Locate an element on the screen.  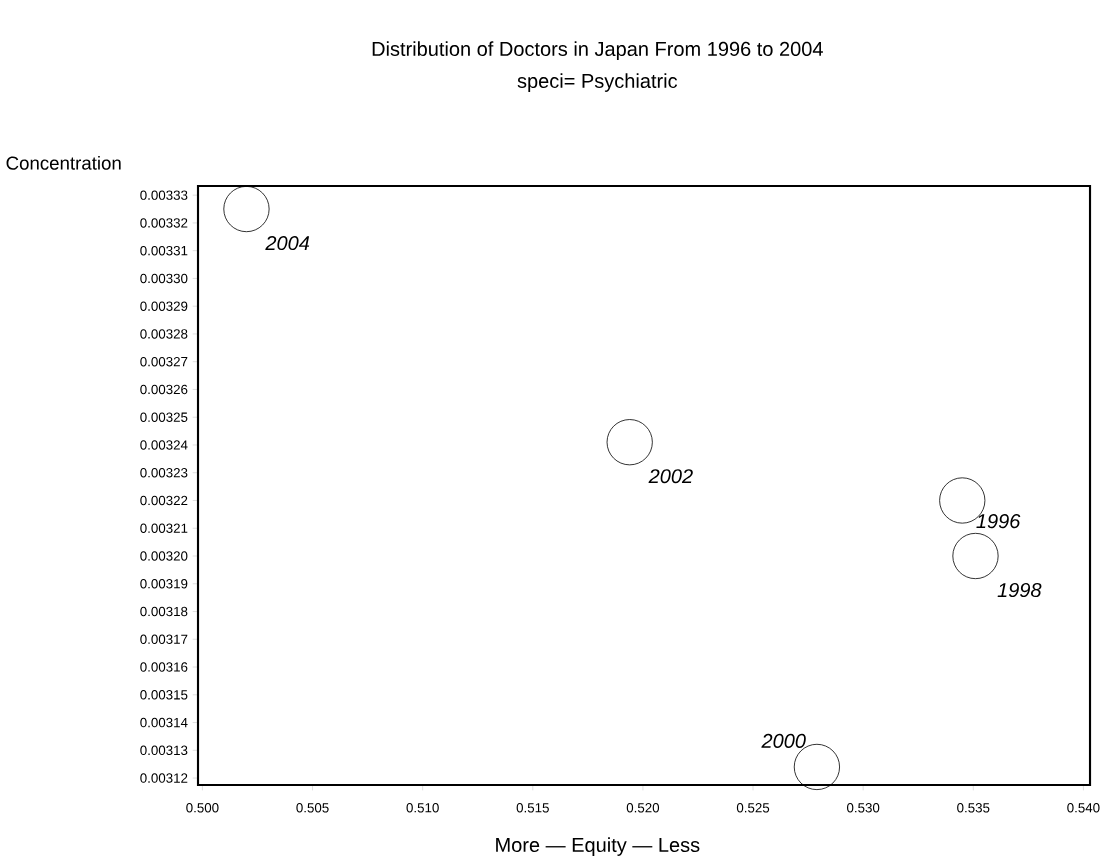
x-tick-label: 0.505 is located at coordinates (312, 808).